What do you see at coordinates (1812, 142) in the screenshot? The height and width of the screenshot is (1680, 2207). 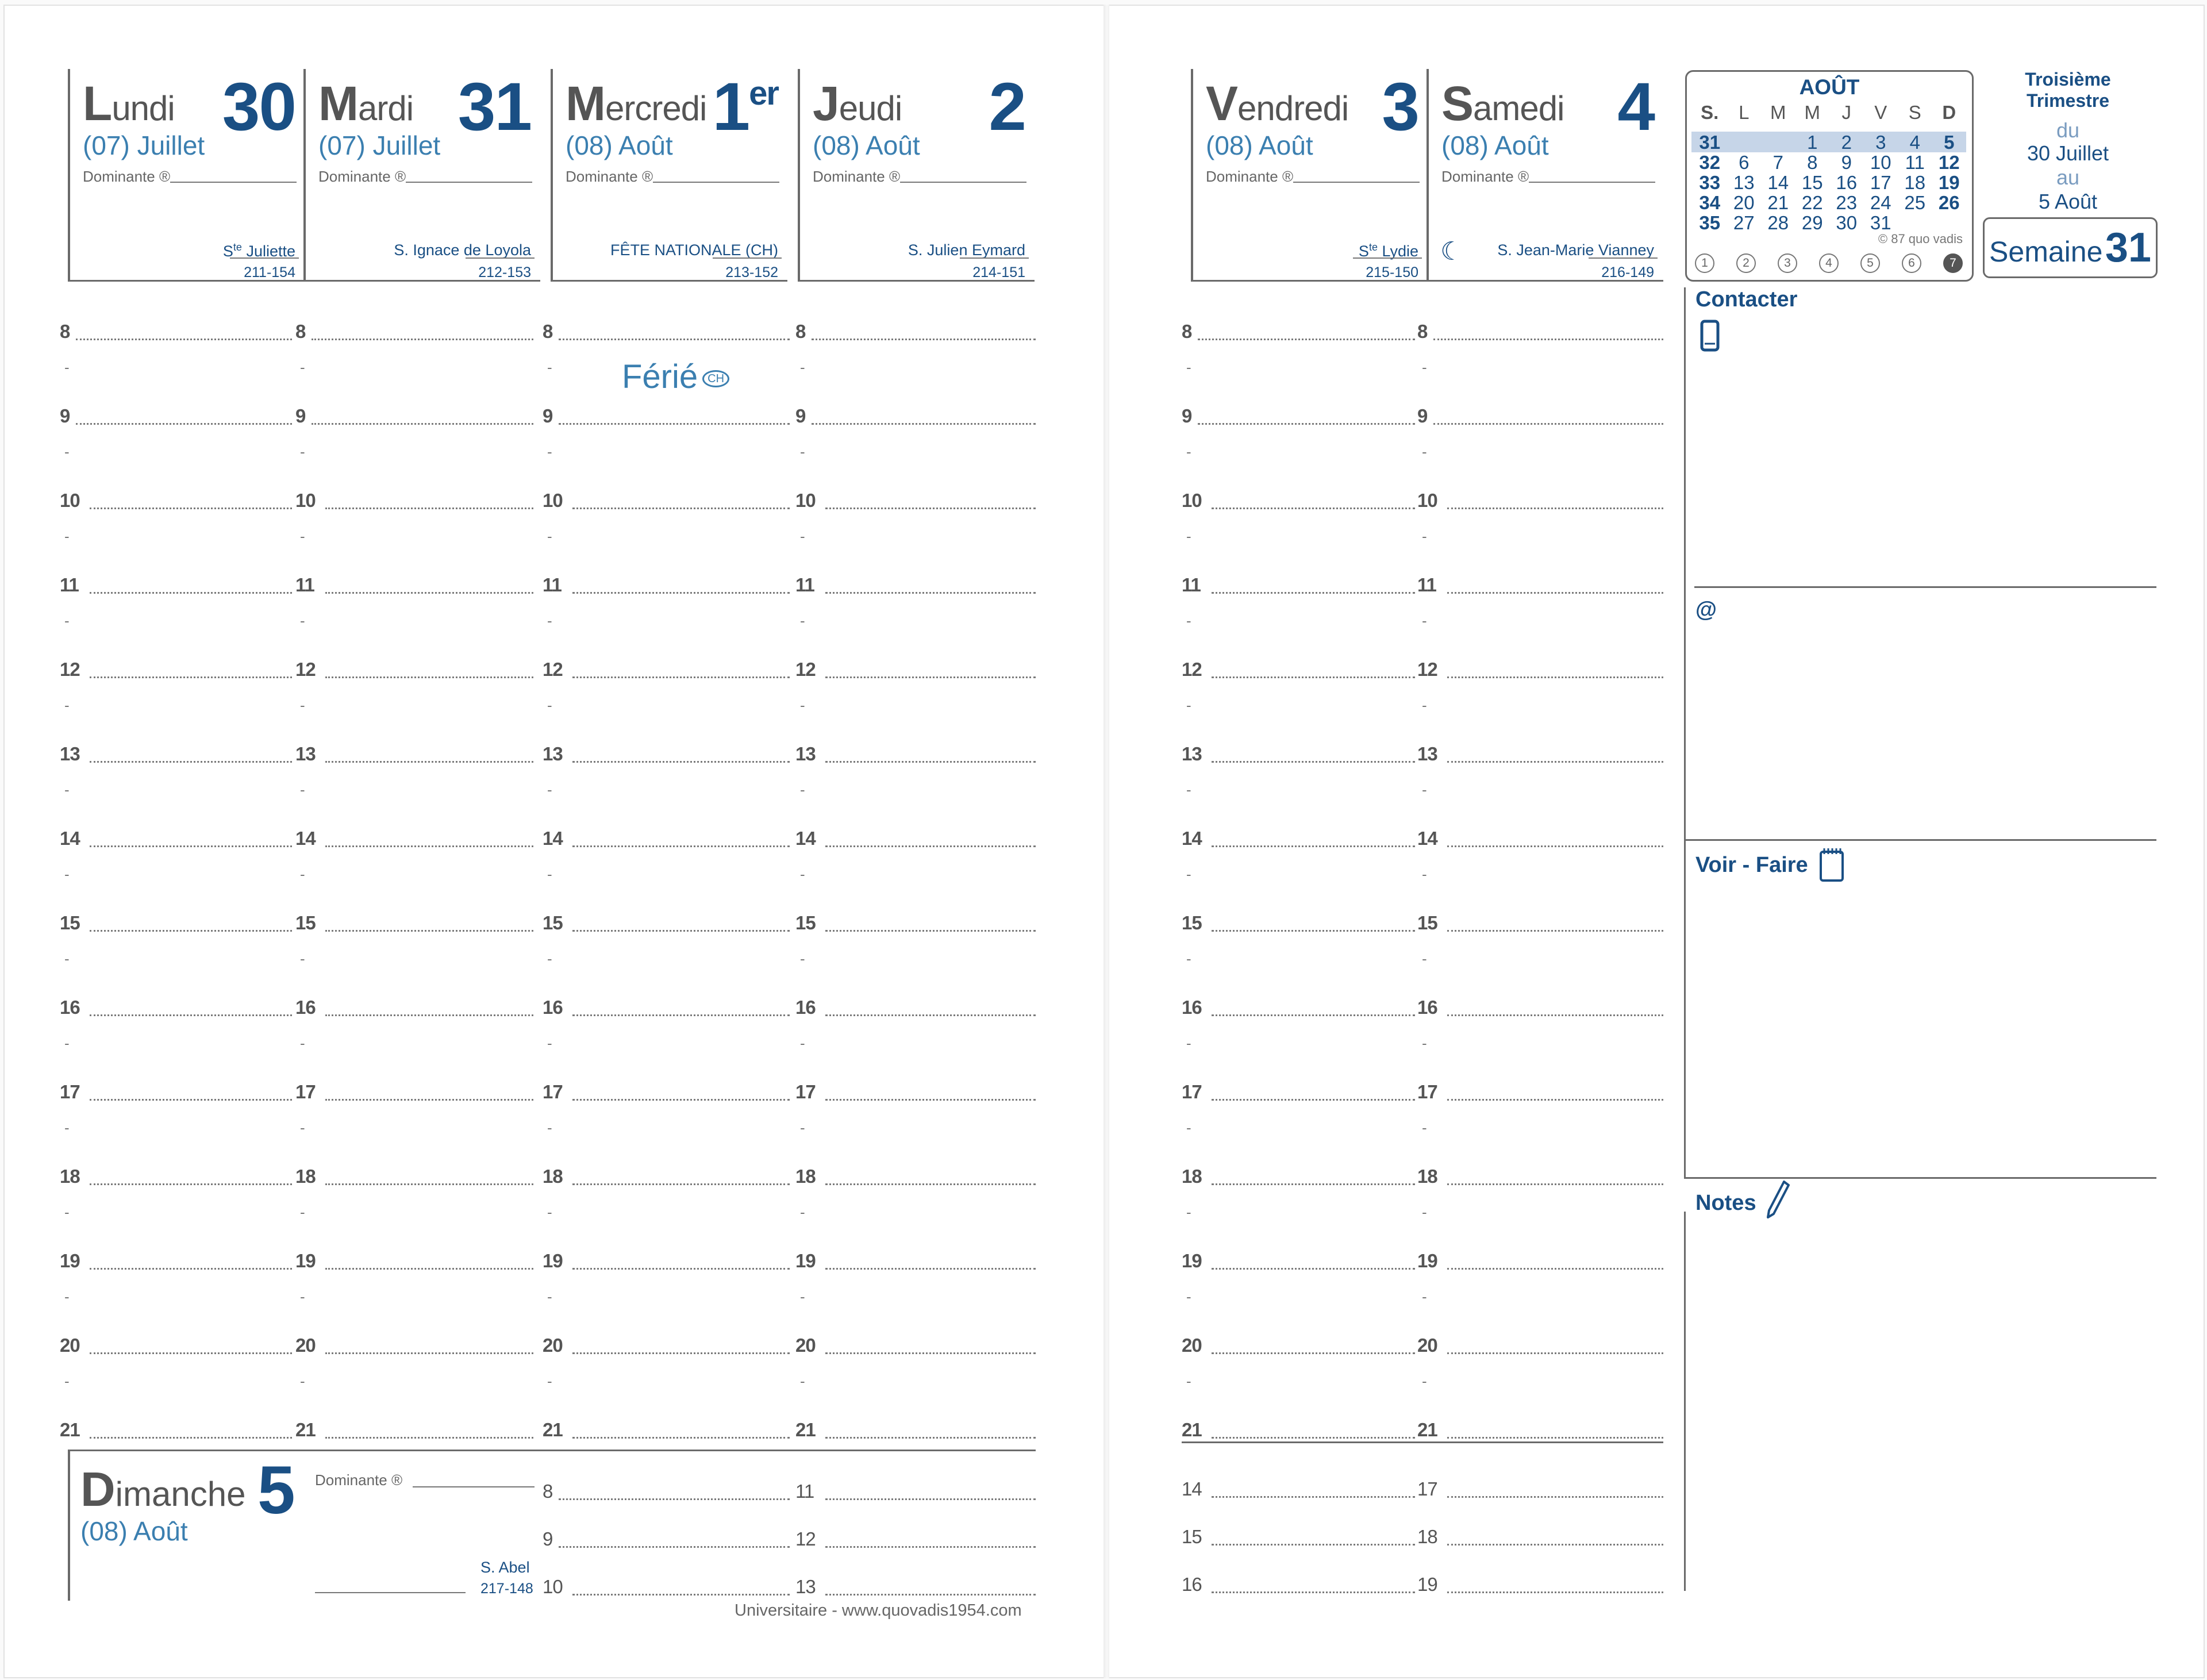 I see `calendar-day-cell: 1` at bounding box center [1812, 142].